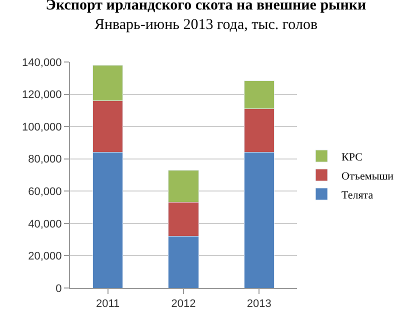  Describe the element at coordinates (45, 256) in the screenshot. I see `y-tick-label: 20,000` at that location.